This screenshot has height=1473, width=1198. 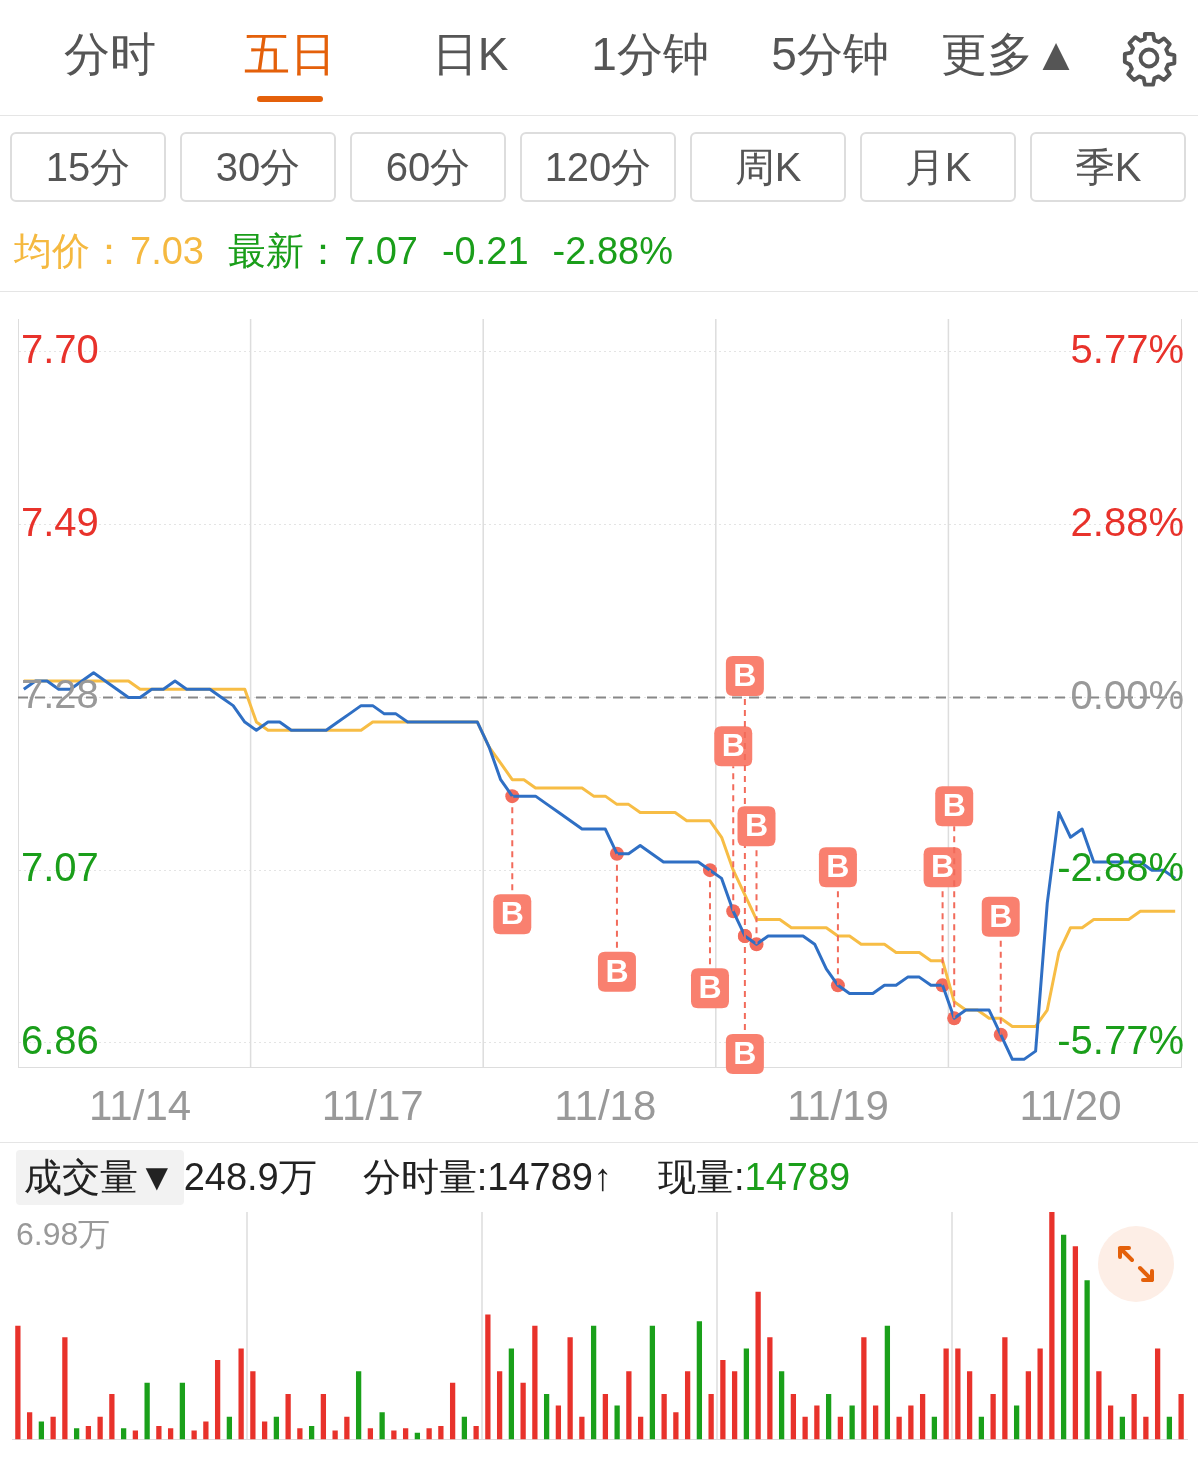 I want to click on text: 14789, so click(x=797, y=1177).